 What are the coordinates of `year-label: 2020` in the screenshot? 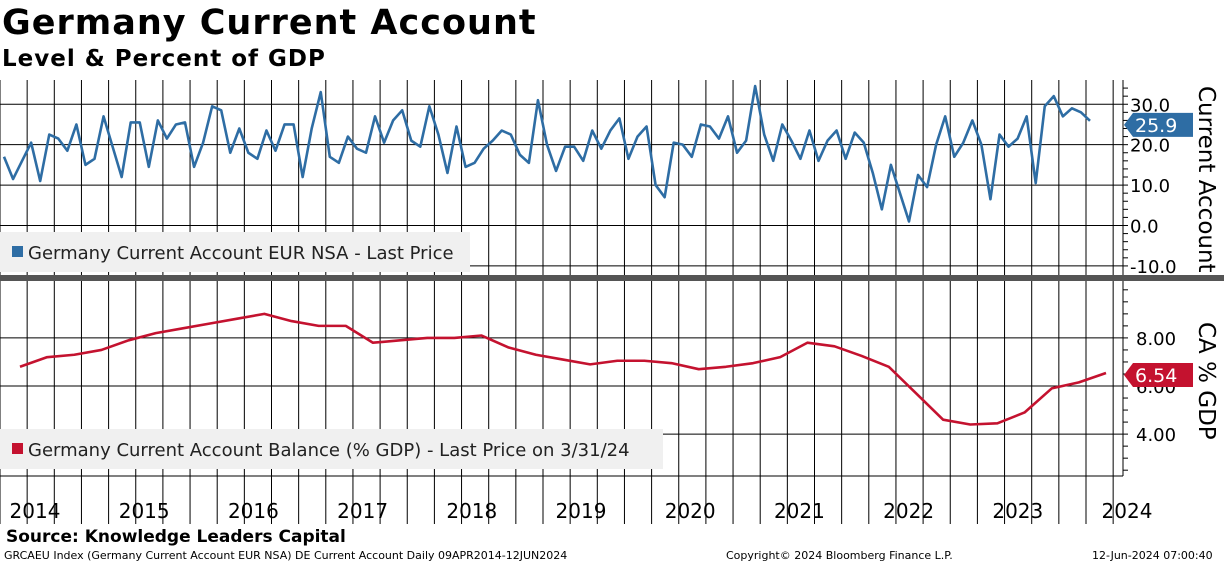 It's located at (690, 511).